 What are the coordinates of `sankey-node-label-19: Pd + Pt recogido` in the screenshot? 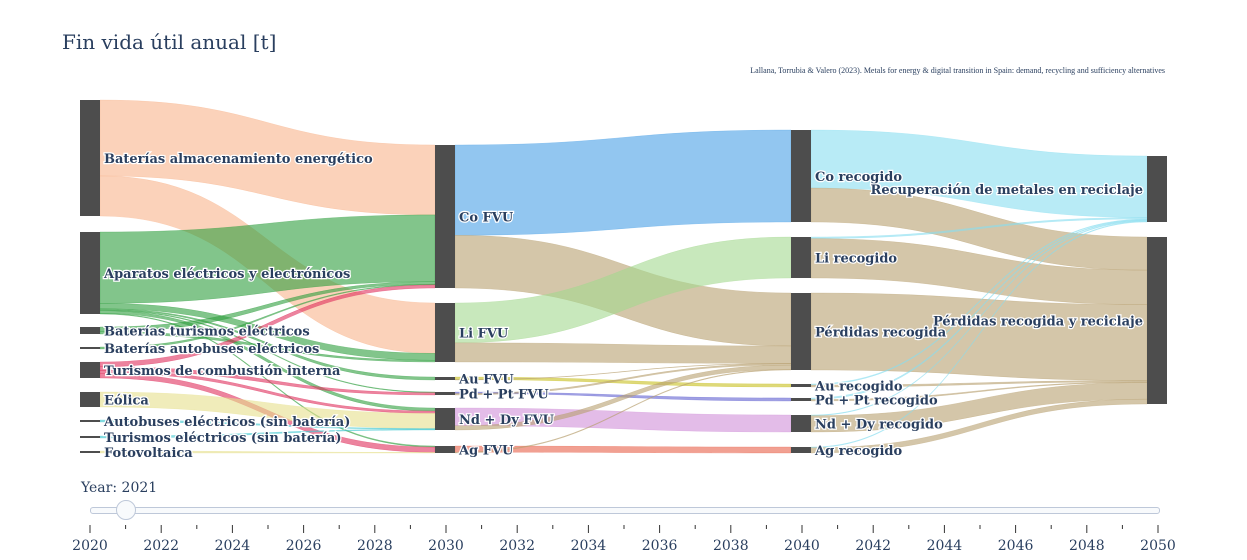 It's located at (876, 401).